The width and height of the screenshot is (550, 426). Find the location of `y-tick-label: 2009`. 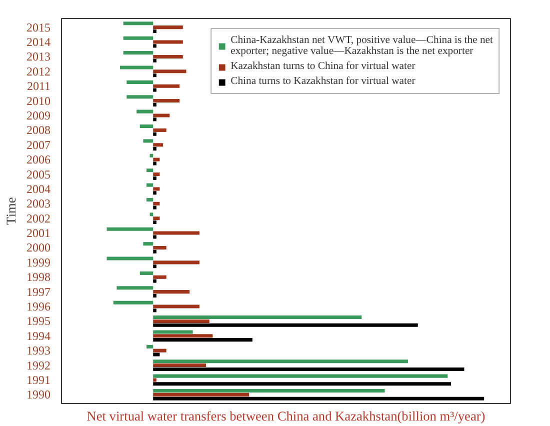

y-tick-label: 2009 is located at coordinates (38, 115).